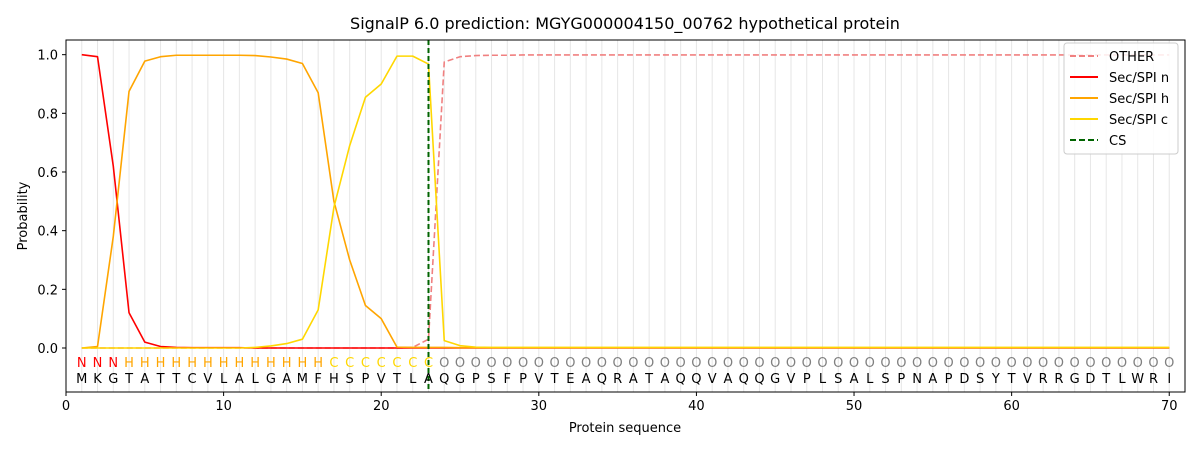  What do you see at coordinates (47, 349) in the screenshot?
I see `y-tick-label: 0.0` at bounding box center [47, 349].